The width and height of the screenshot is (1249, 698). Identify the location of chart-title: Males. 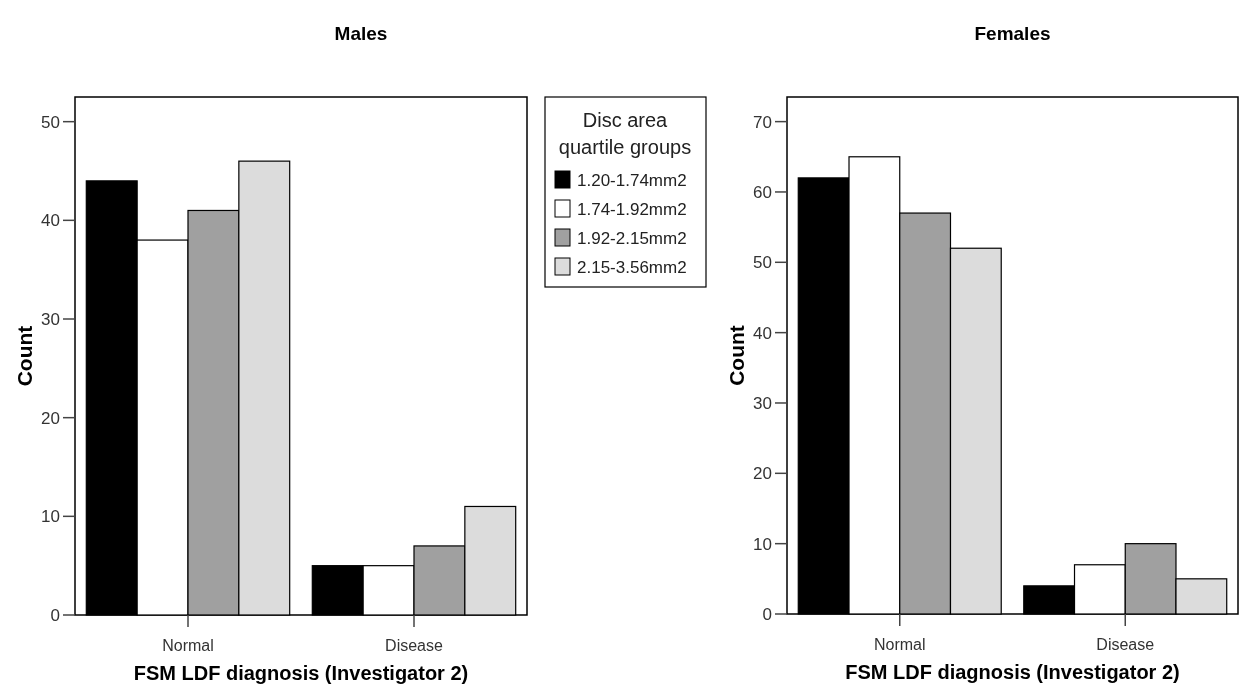
(361, 33).